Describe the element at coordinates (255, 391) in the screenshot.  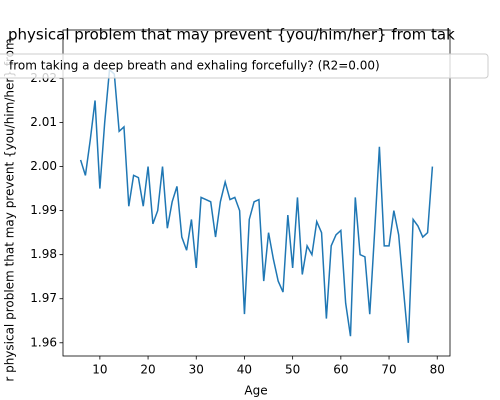
I see `x-axis-label: Age` at that location.